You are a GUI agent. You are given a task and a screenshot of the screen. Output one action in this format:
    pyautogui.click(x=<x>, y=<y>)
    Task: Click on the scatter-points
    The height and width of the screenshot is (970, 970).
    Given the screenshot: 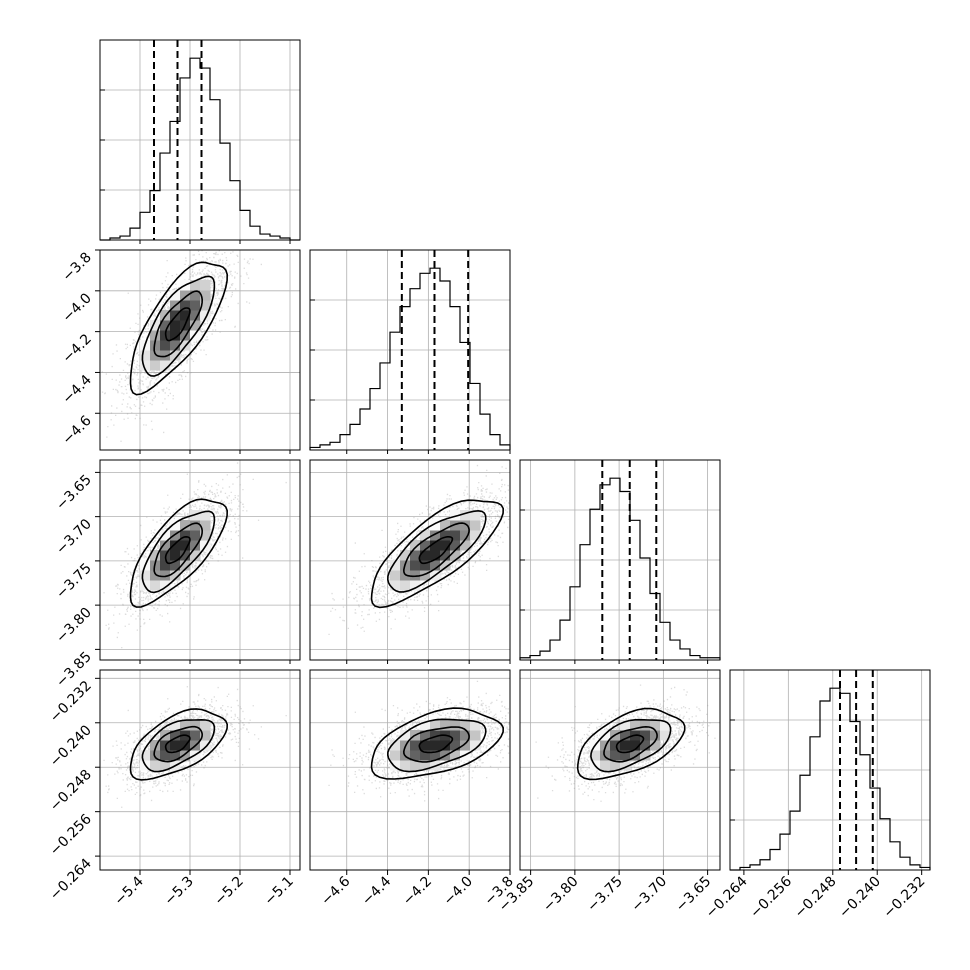 What is the action you would take?
    pyautogui.click(x=419, y=549)
    